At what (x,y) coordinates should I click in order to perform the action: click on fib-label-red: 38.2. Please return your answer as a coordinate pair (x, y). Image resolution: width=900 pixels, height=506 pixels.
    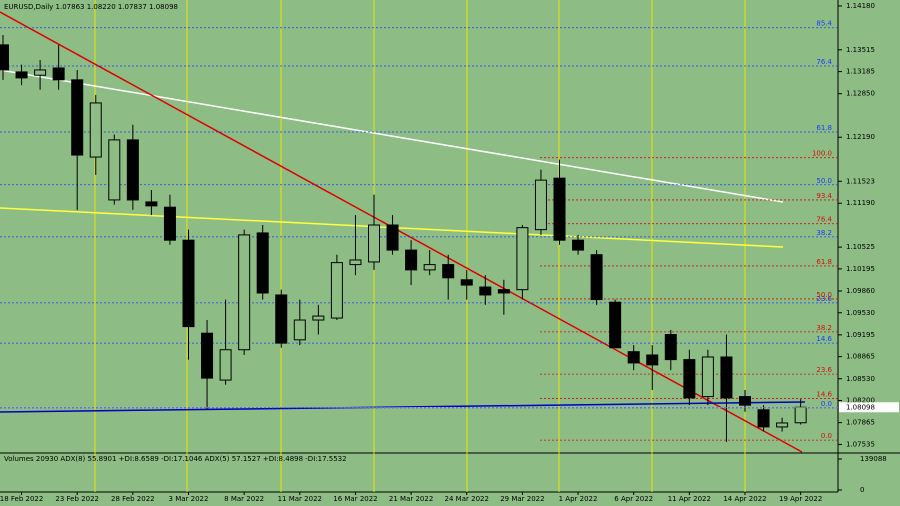
    Looking at the image, I should click on (824, 328).